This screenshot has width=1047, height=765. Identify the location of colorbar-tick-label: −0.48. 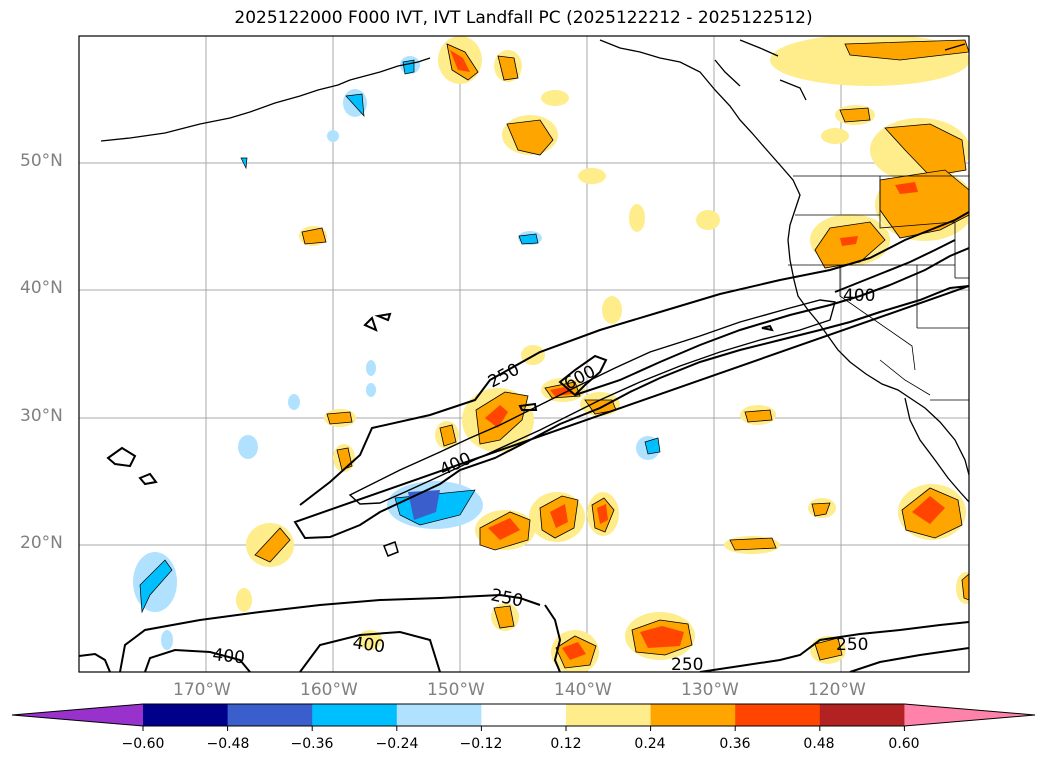
(228, 744).